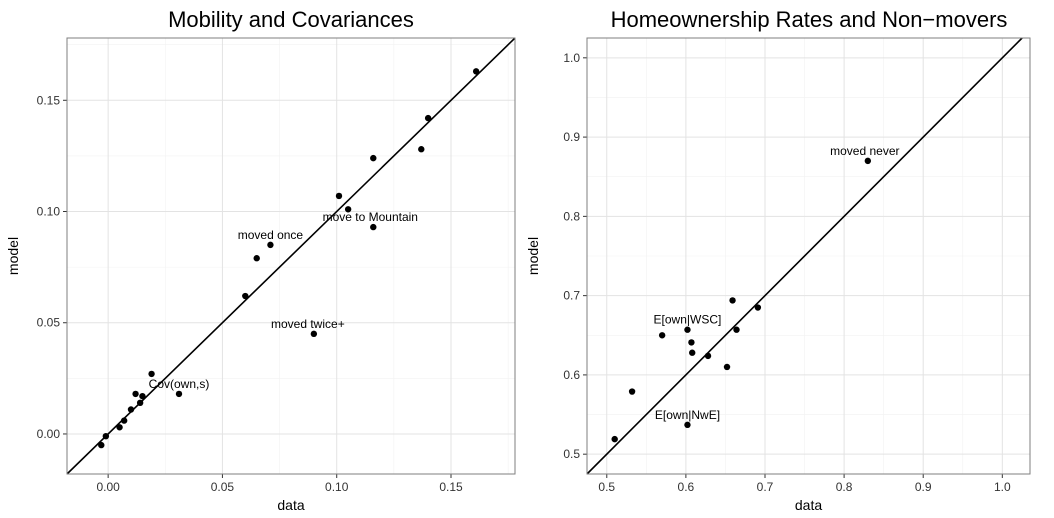 The image size is (1054, 518). I want to click on y-tick-label: 0.8, so click(571, 216).